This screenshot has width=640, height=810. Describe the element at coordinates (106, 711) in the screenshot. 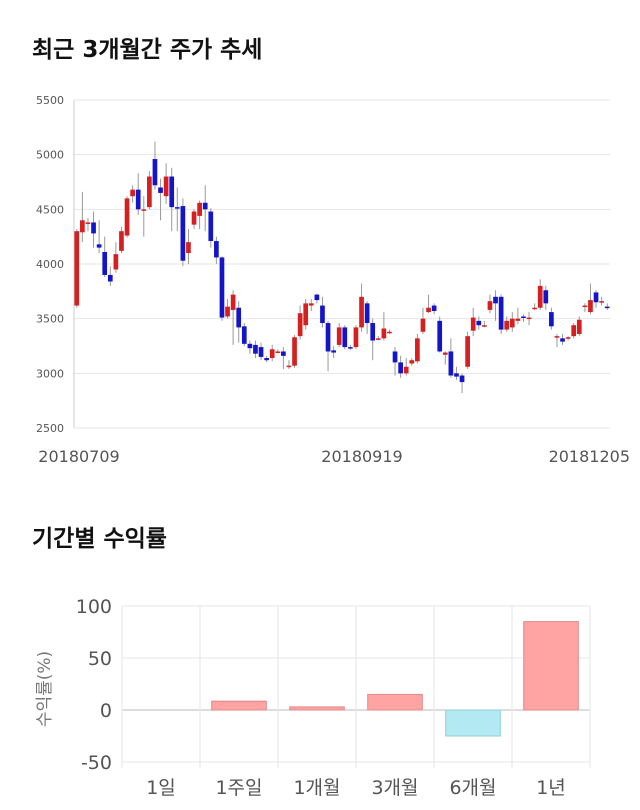

I see `bar-y-tick-label: 0` at that location.